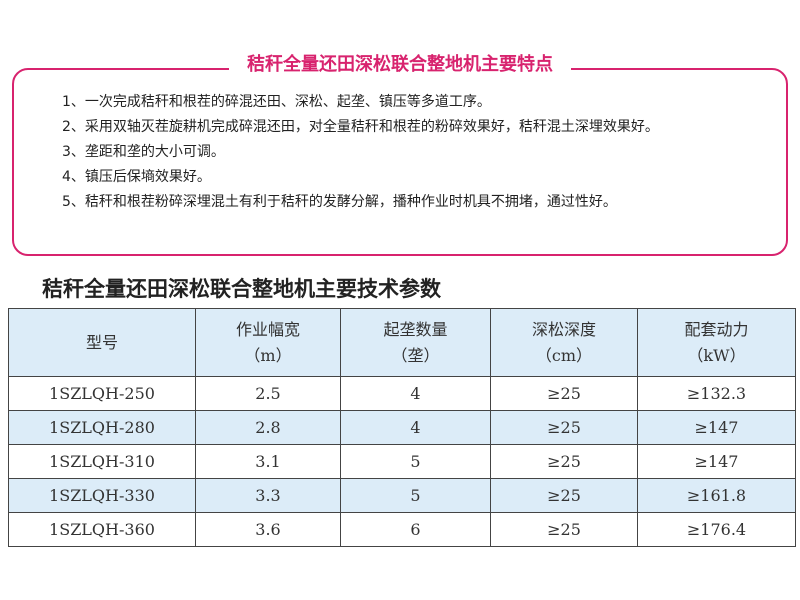  Describe the element at coordinates (268, 342) in the screenshot. I see `header-width: 作业幅宽 （m）` at that location.